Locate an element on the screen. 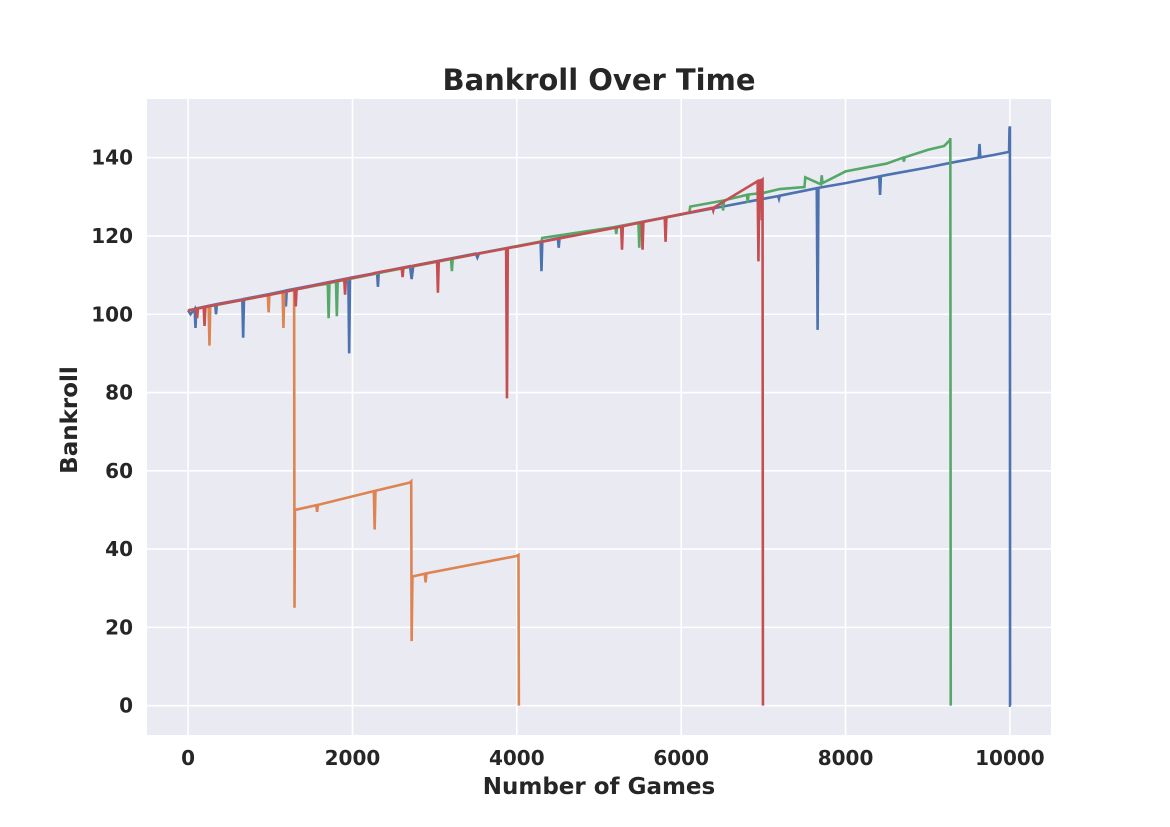 Image resolution: width=1170 pixels, height=827 pixels. y-tick-label: 60 is located at coordinates (119, 471).